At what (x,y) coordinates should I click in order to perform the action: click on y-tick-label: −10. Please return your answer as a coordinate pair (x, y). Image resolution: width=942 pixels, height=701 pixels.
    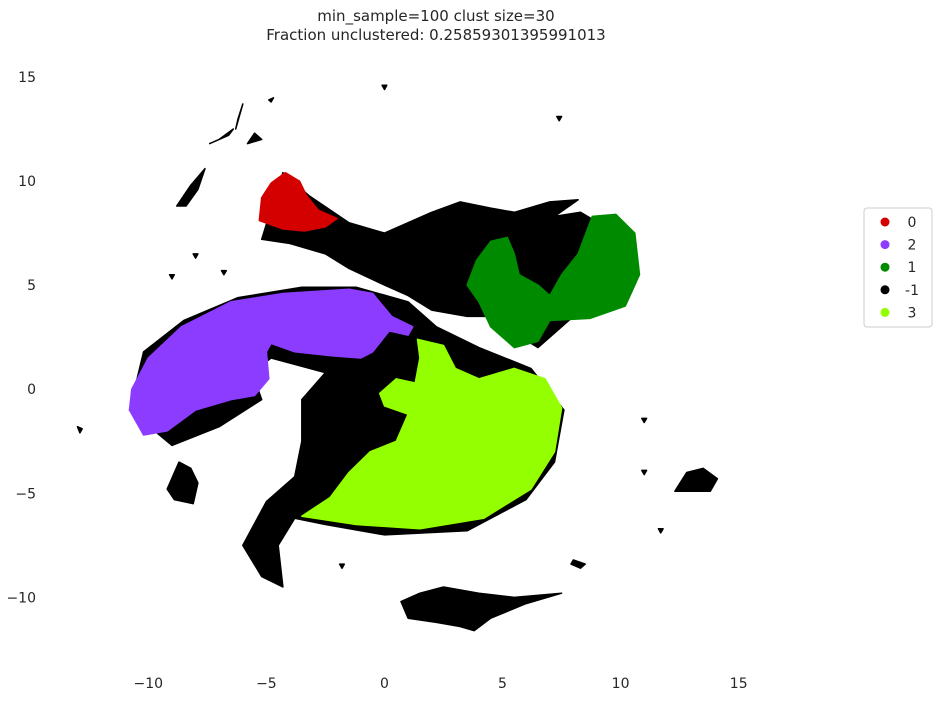
    Looking at the image, I should click on (21, 598).